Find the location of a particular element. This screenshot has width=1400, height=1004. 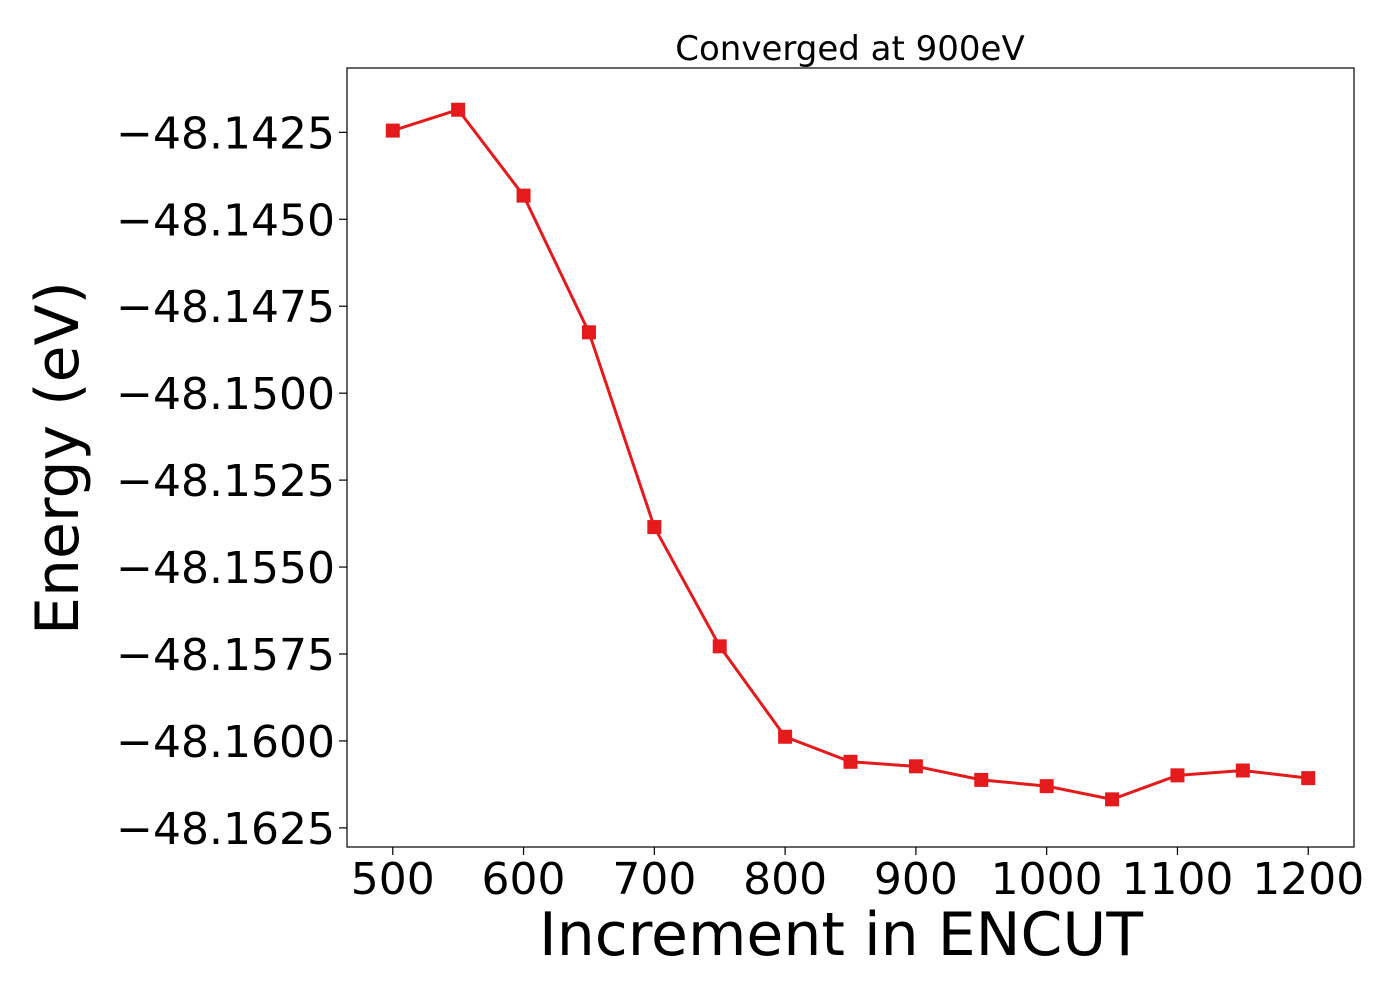

x-tick-label: 700 is located at coordinates (654, 879).